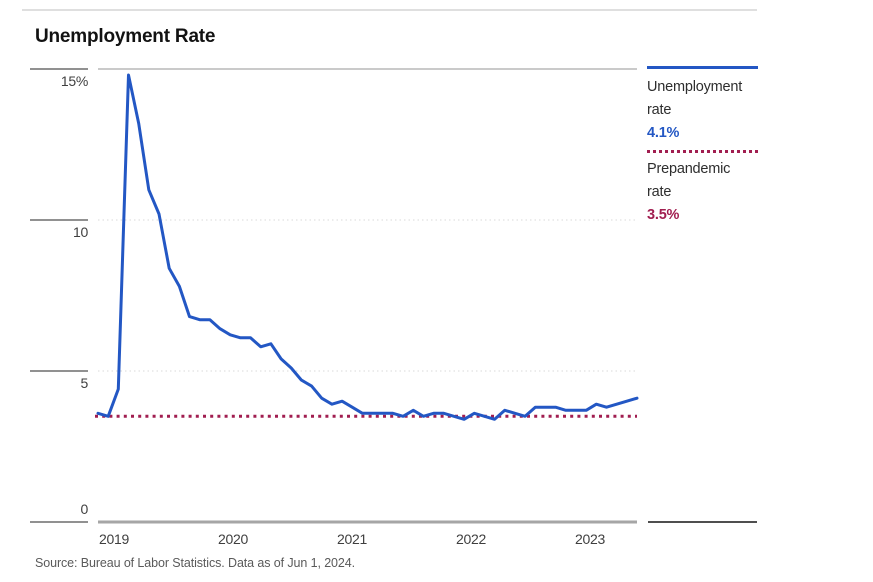  Describe the element at coordinates (689, 180) in the screenshot. I see `prepandemic-legend-label: Prepandemic rate` at that location.